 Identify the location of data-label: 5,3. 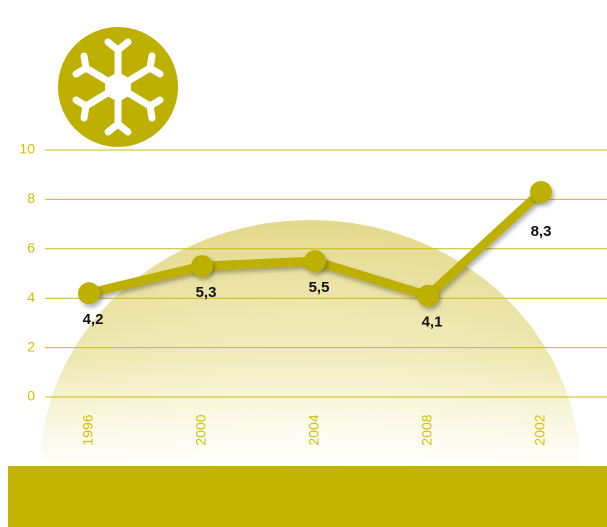
(206, 292).